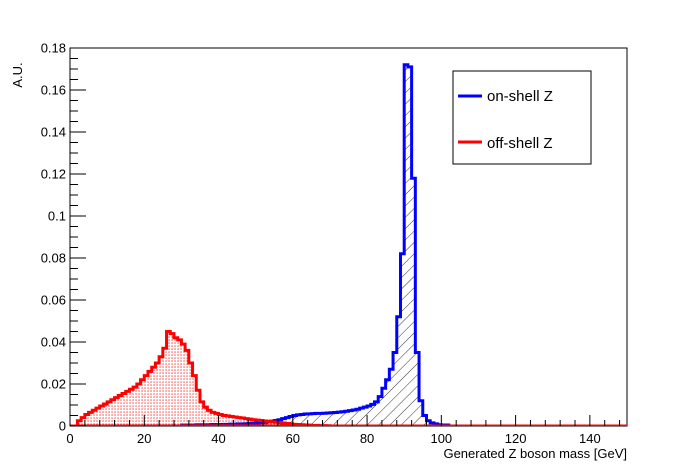 The height and width of the screenshot is (474, 696). I want to click on y-tick-label: 0.06, so click(53, 300).